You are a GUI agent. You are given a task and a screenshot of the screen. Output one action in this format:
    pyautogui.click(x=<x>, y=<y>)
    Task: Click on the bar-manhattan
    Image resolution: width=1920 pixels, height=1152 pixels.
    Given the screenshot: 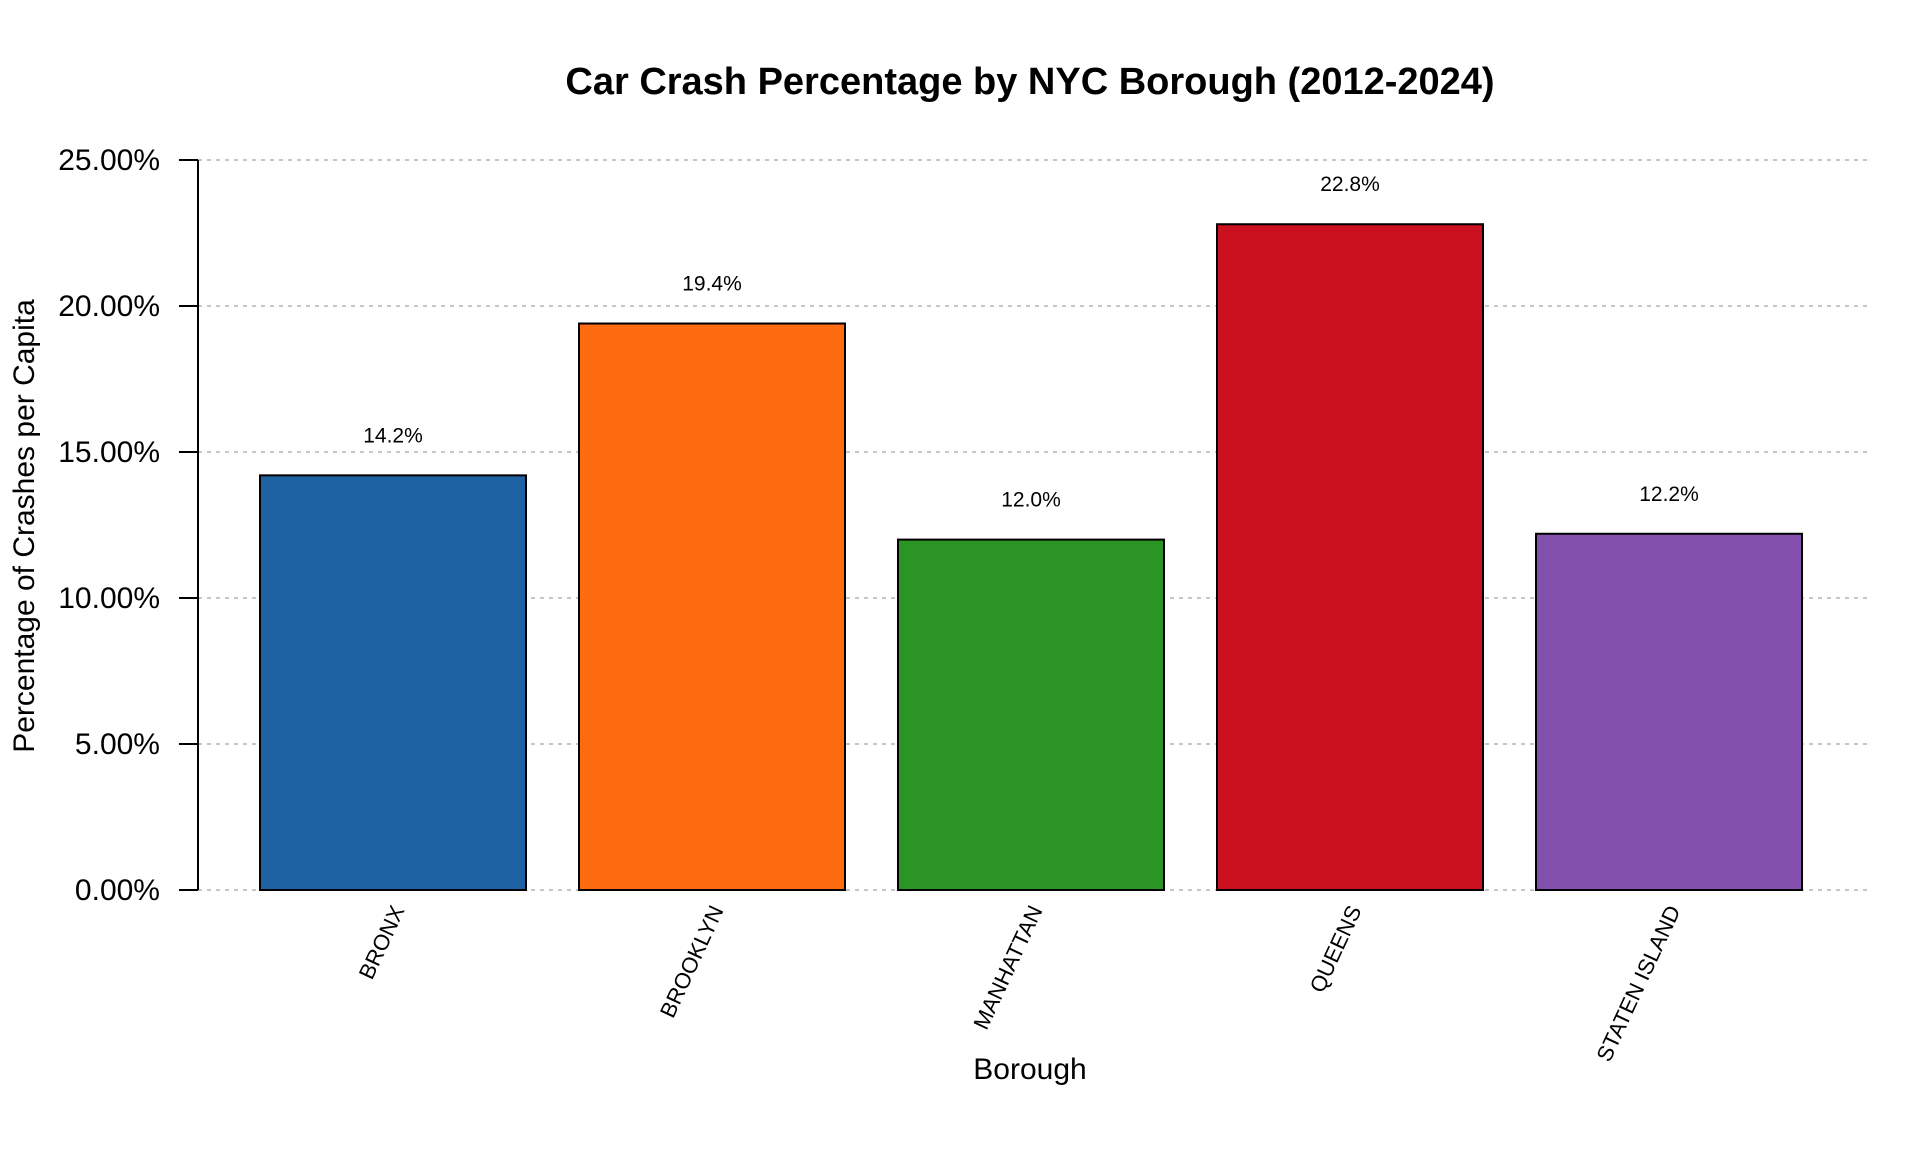 What is the action you would take?
    pyautogui.click(x=1031, y=714)
    